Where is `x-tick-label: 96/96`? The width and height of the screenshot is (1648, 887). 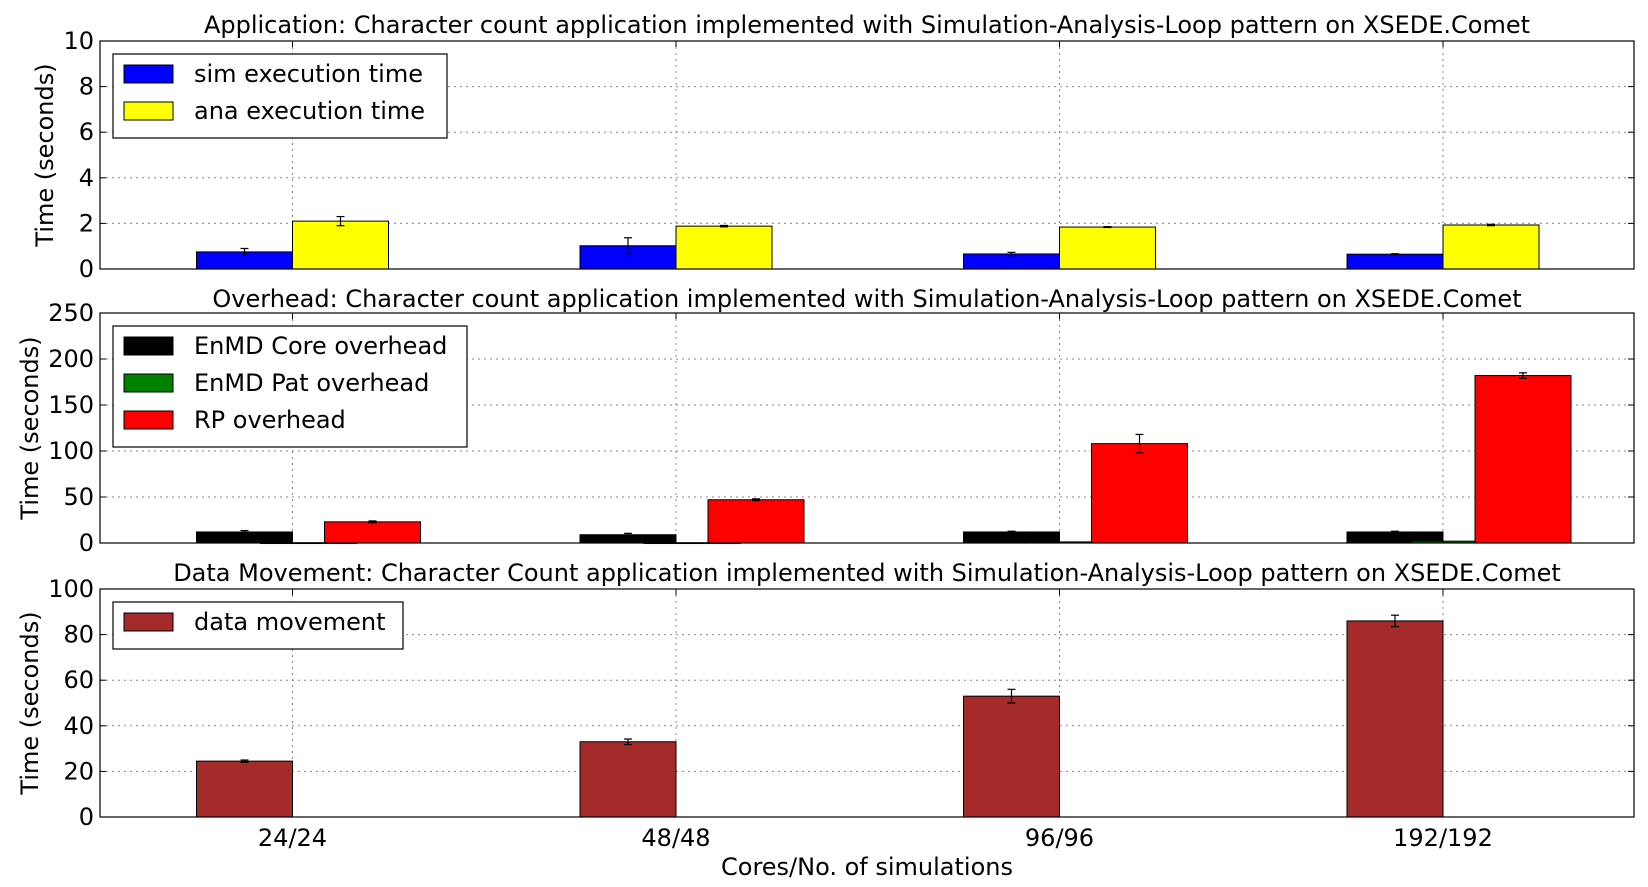
x-tick-label: 96/96 is located at coordinates (1059, 838).